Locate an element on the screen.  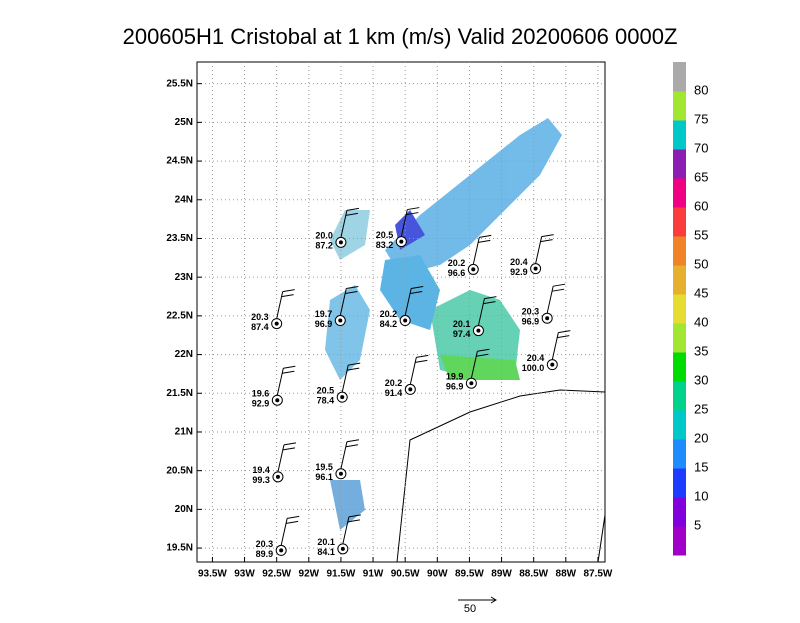
station-bottom: 83.2 is located at coordinates (385, 245).